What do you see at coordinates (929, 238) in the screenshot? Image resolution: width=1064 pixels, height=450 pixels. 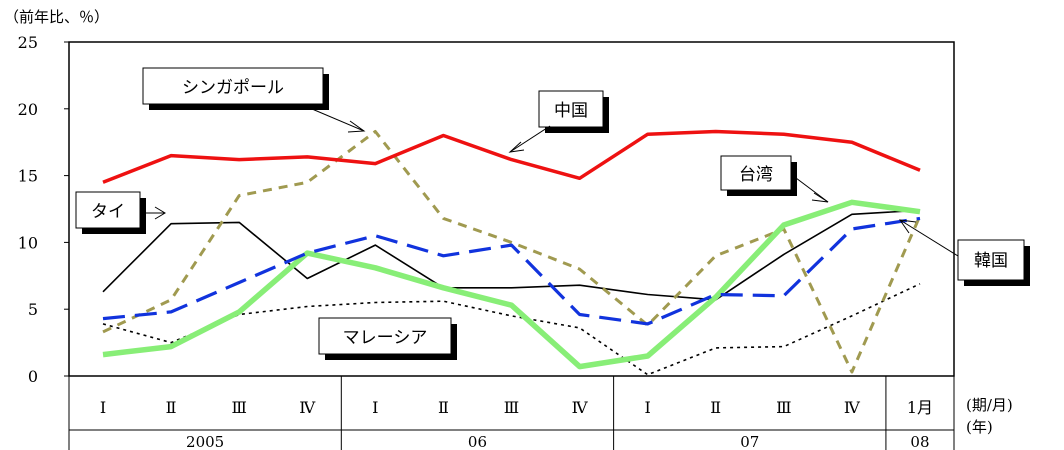 I see `callout-arrow-korea` at bounding box center [929, 238].